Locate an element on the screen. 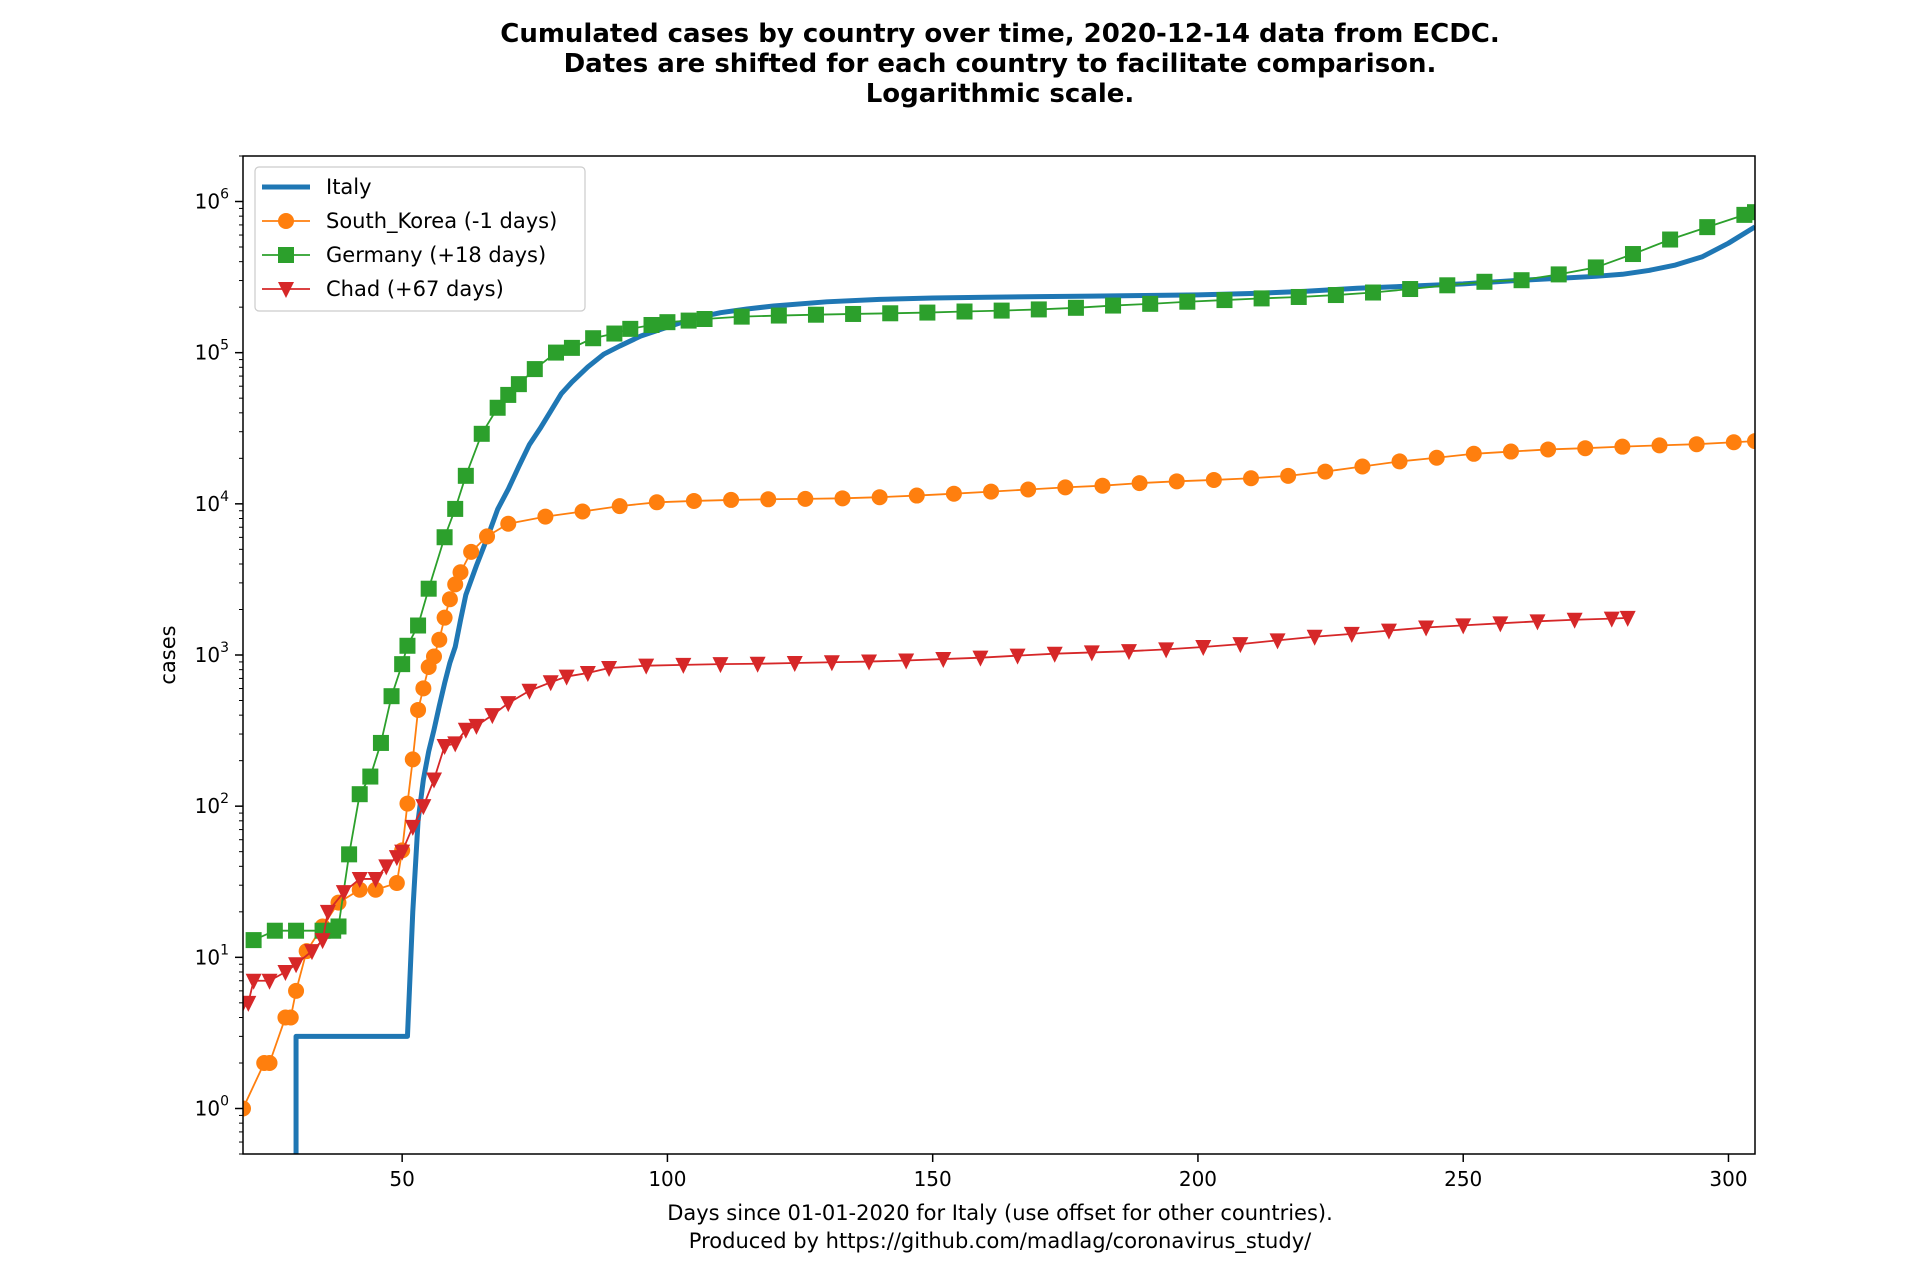 This screenshot has height=1280, width=1920. y-tick-exponent: 1 is located at coordinates (224, 950).